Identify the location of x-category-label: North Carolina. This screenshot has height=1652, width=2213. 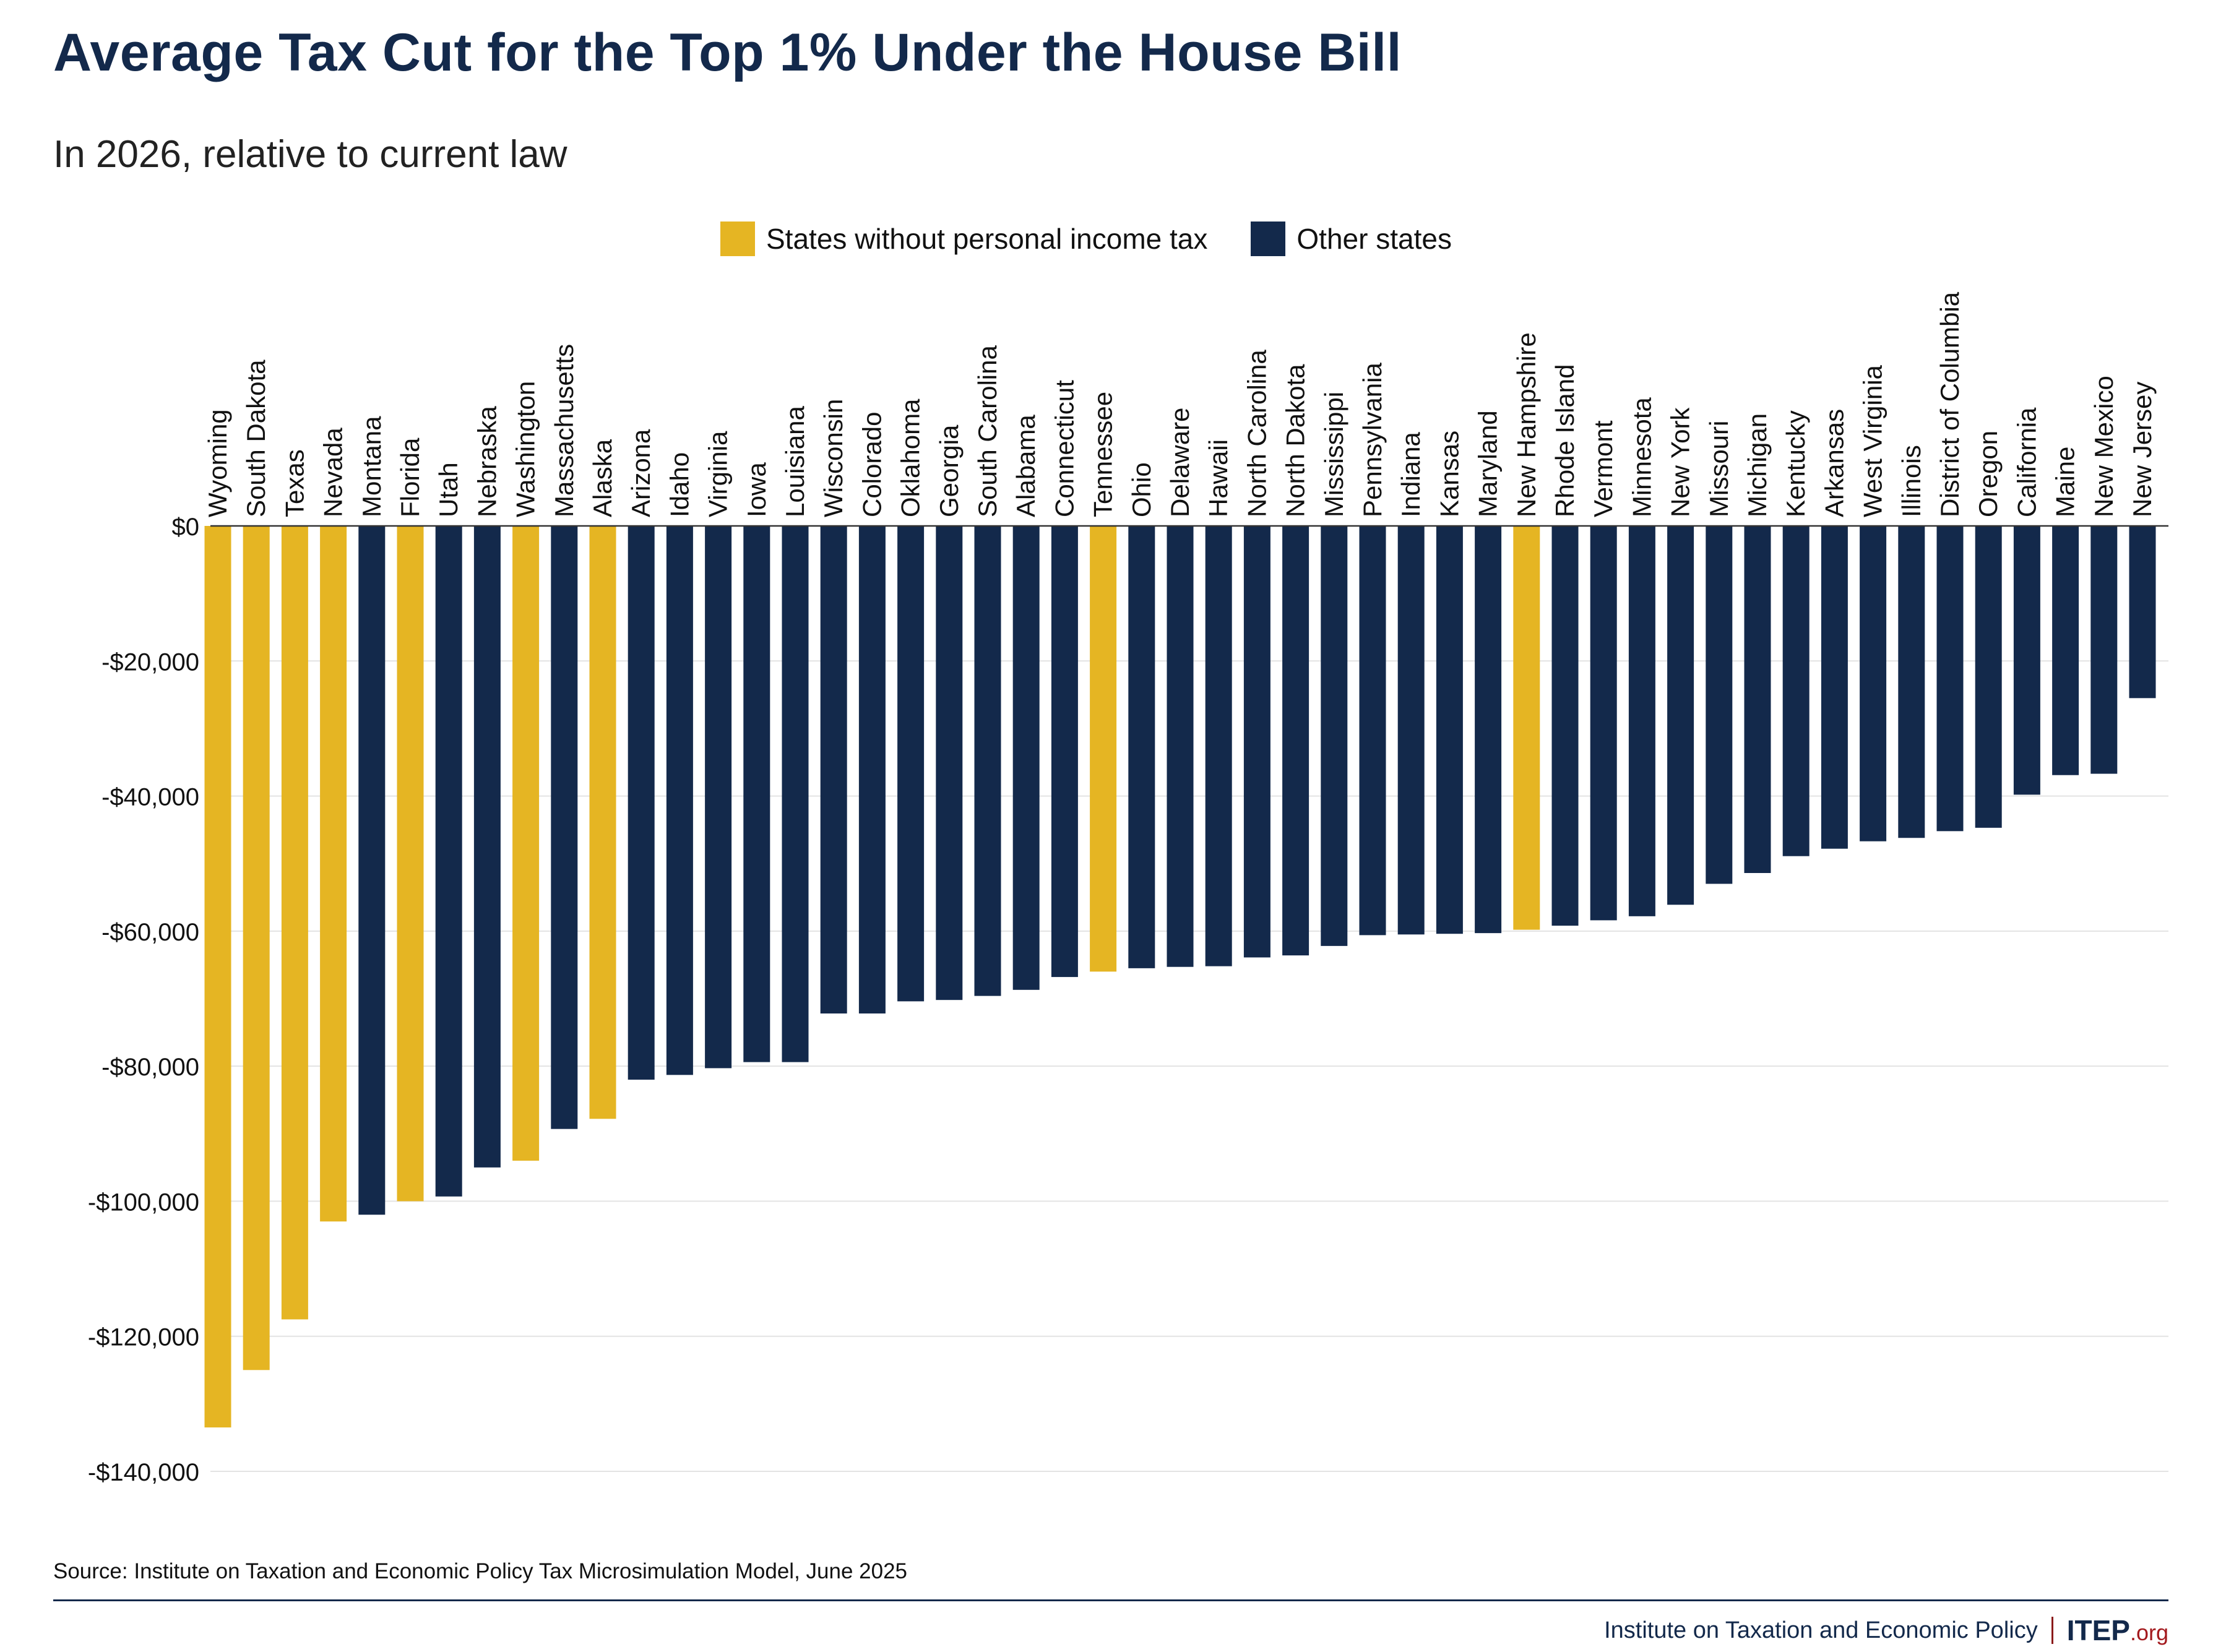
(1256, 434).